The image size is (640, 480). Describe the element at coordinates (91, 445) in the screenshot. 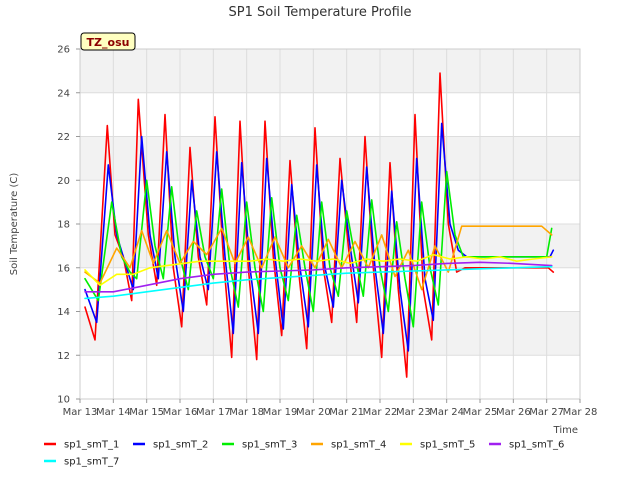

I see `legend-label: sp1_smT_1` at that location.